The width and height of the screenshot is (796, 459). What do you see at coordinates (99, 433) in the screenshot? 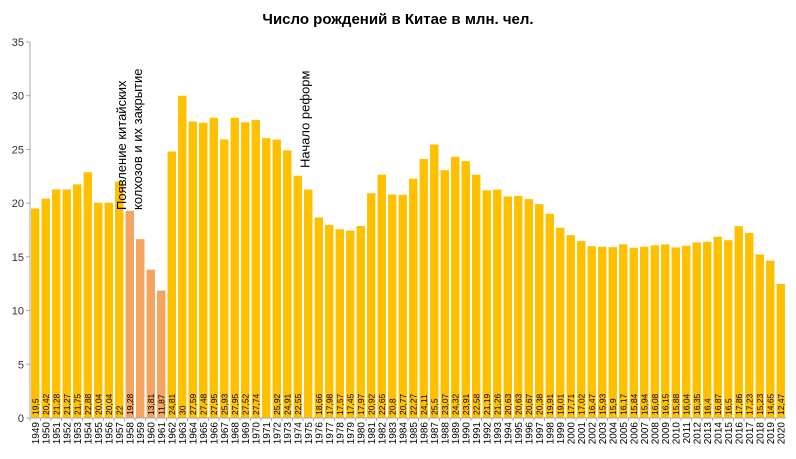
I see `x-tick-label: 1955` at bounding box center [99, 433].